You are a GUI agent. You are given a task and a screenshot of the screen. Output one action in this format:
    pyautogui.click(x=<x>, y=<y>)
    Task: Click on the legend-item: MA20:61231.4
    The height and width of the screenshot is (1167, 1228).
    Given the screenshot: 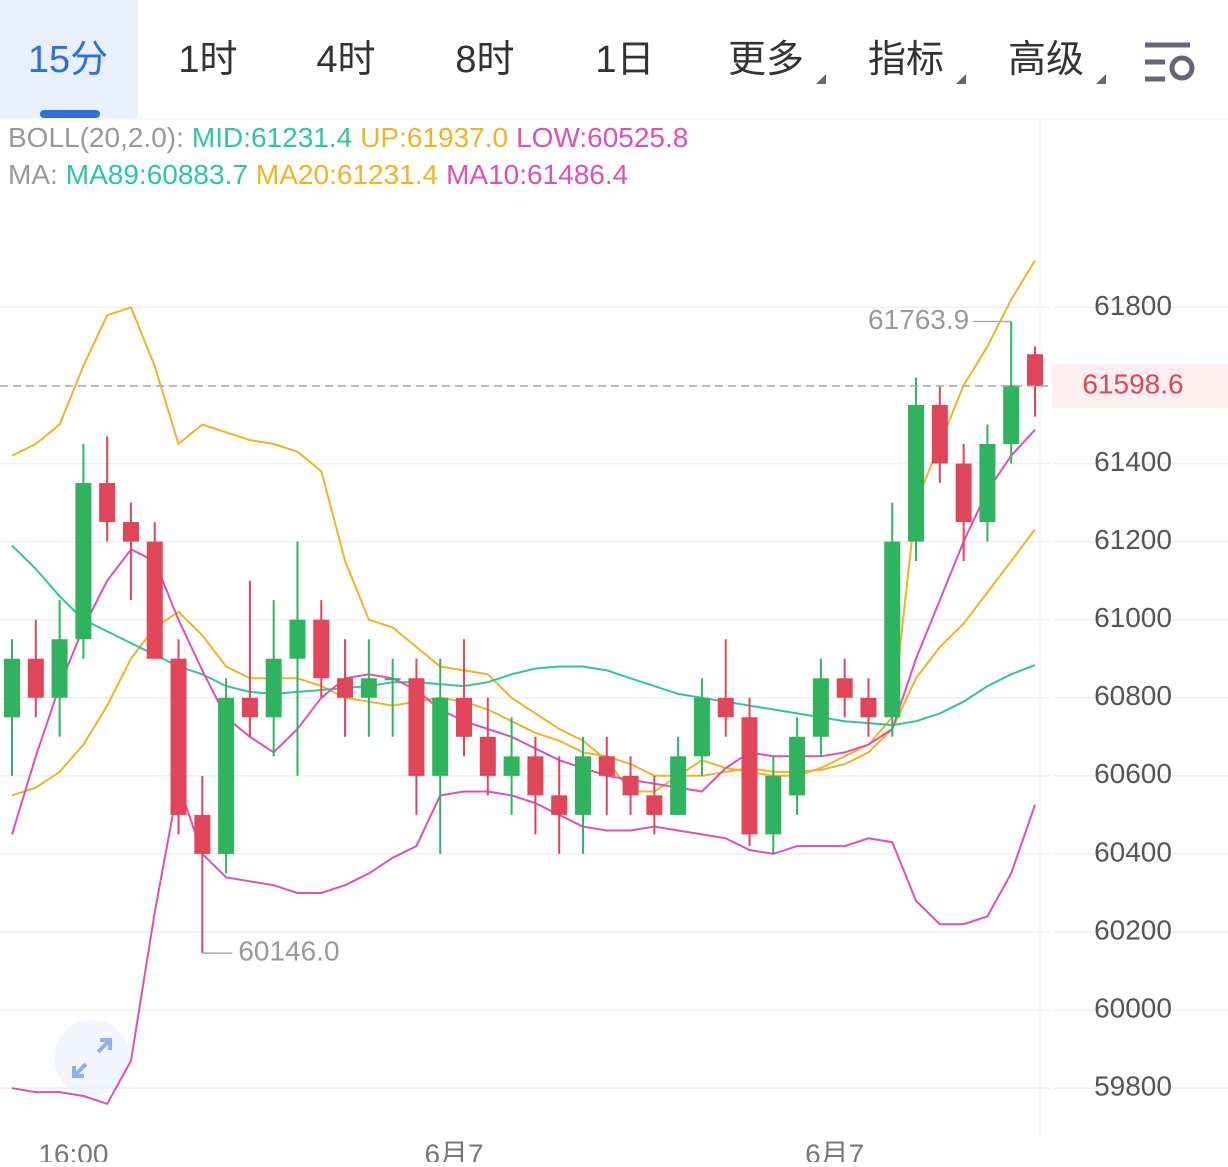 What is the action you would take?
    pyautogui.click(x=347, y=174)
    